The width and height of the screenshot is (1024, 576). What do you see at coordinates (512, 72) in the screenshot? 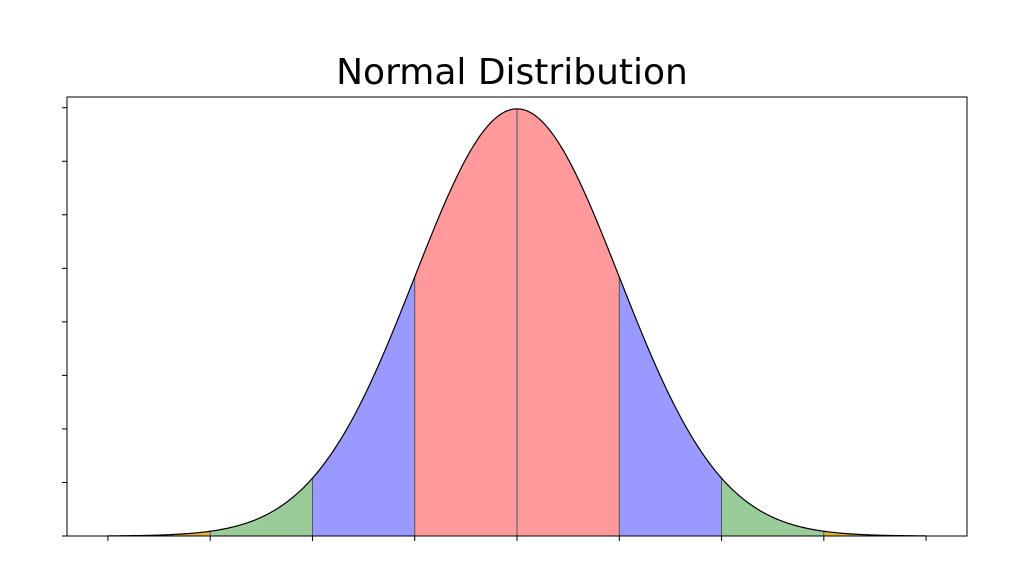
I see `chart-title: Normal Distribution` at bounding box center [512, 72].